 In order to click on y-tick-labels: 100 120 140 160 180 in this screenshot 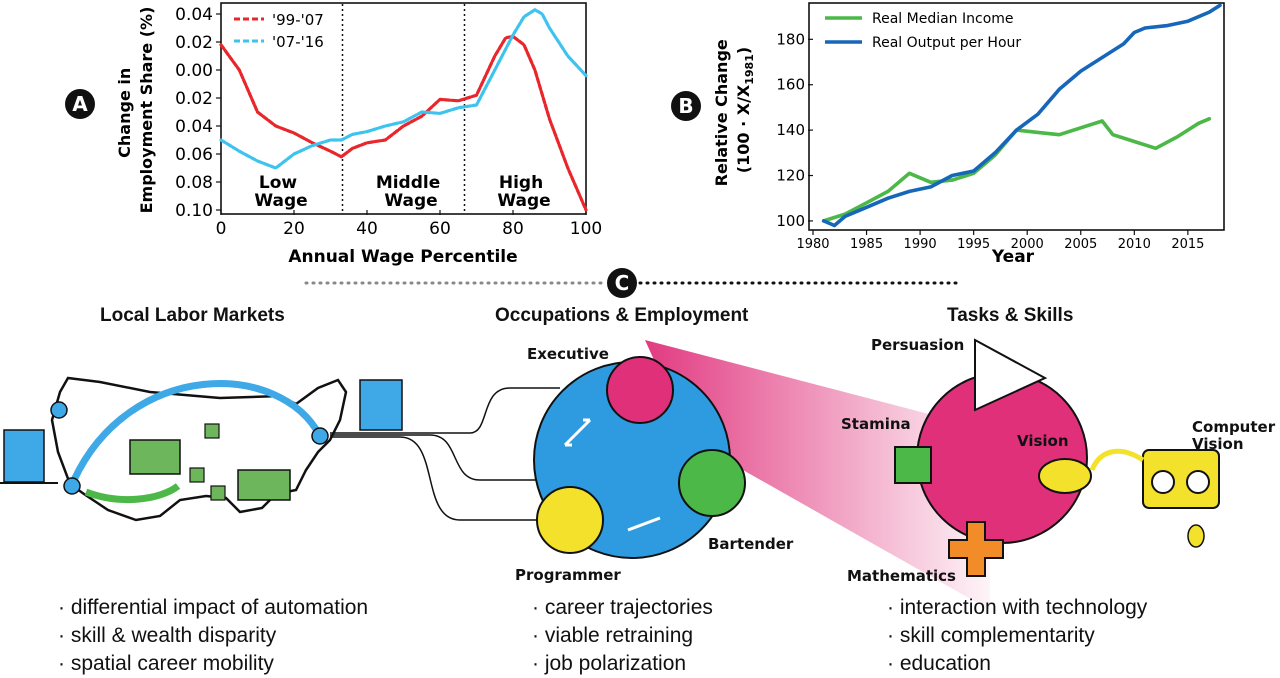, I will do `click(794, 130)`.